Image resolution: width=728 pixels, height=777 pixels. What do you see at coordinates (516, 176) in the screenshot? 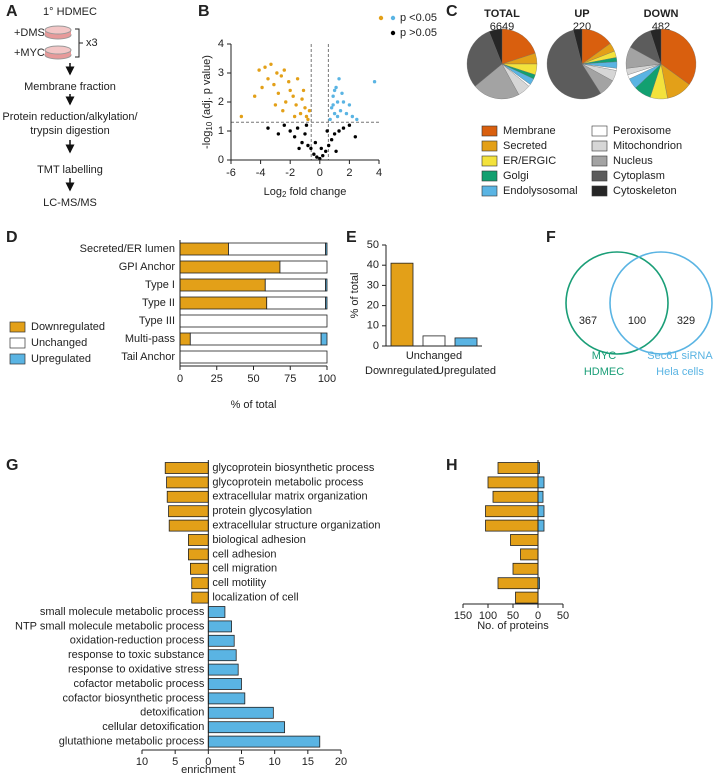
I see `legend-label: Golgi` at bounding box center [516, 176].